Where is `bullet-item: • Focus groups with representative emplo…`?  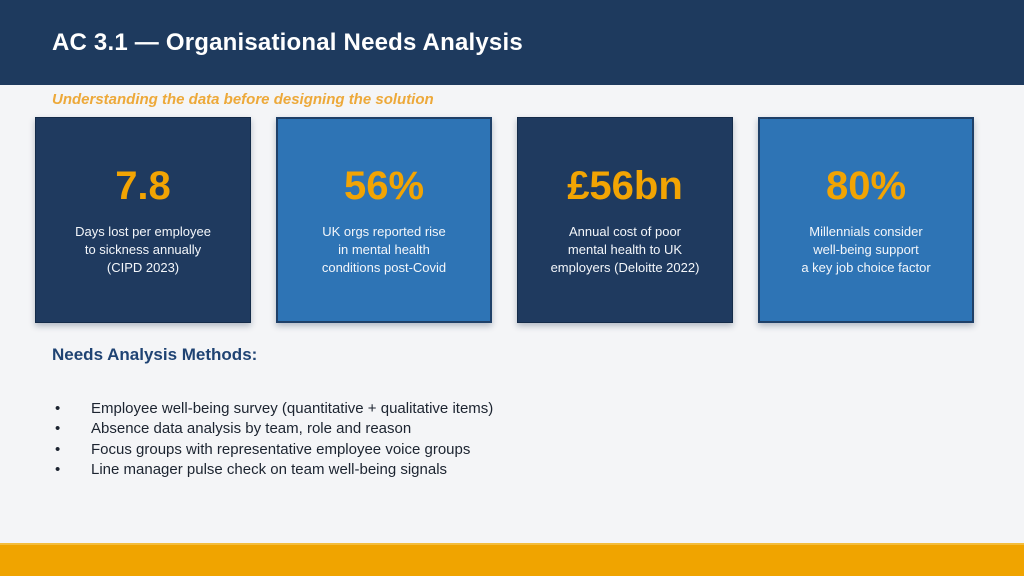 bullet-item: • Focus groups with representative emplo… is located at coordinates (274, 450).